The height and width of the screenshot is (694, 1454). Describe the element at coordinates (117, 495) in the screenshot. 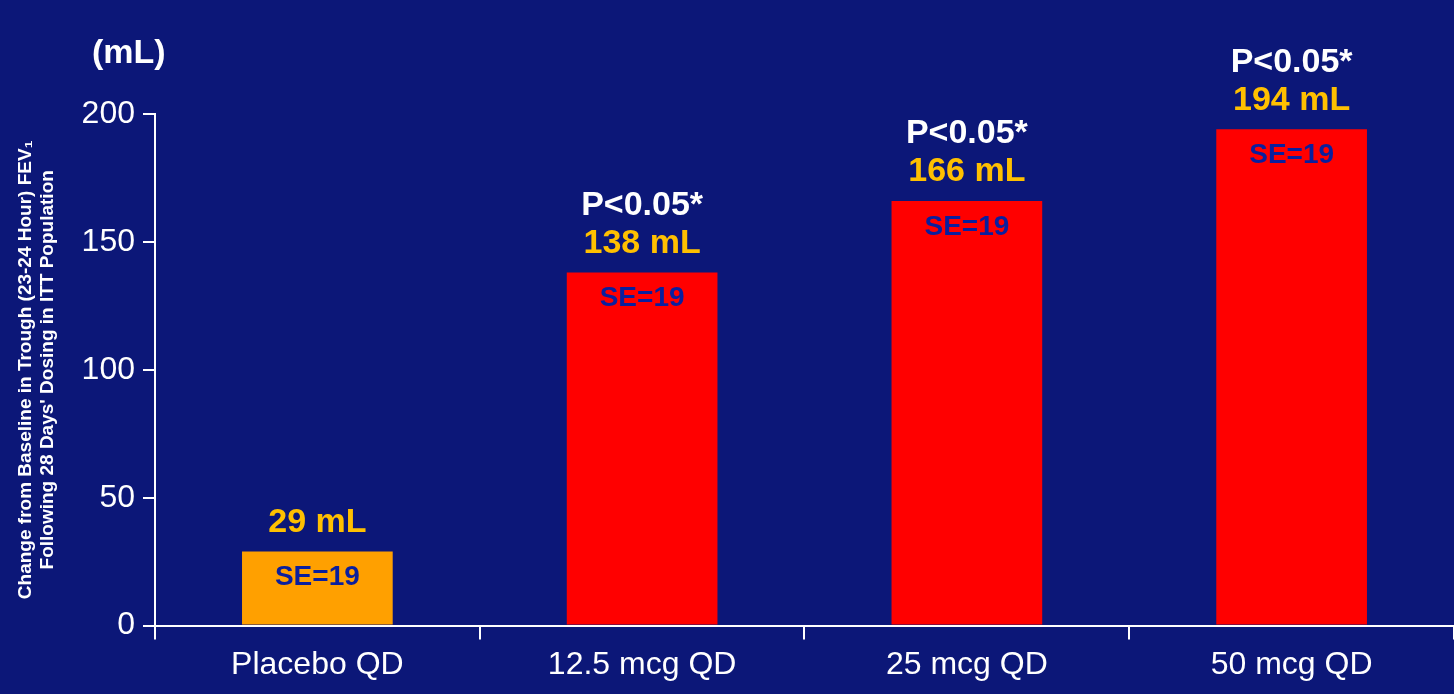

I see `y-tick-label: 50` at that location.